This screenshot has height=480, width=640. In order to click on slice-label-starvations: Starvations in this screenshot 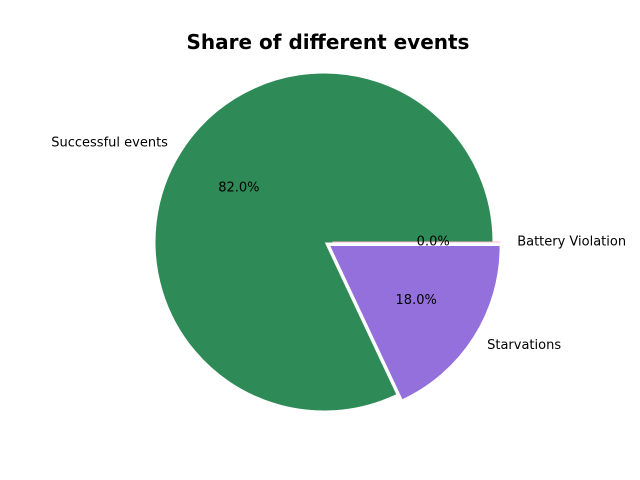, I will do `click(524, 345)`.